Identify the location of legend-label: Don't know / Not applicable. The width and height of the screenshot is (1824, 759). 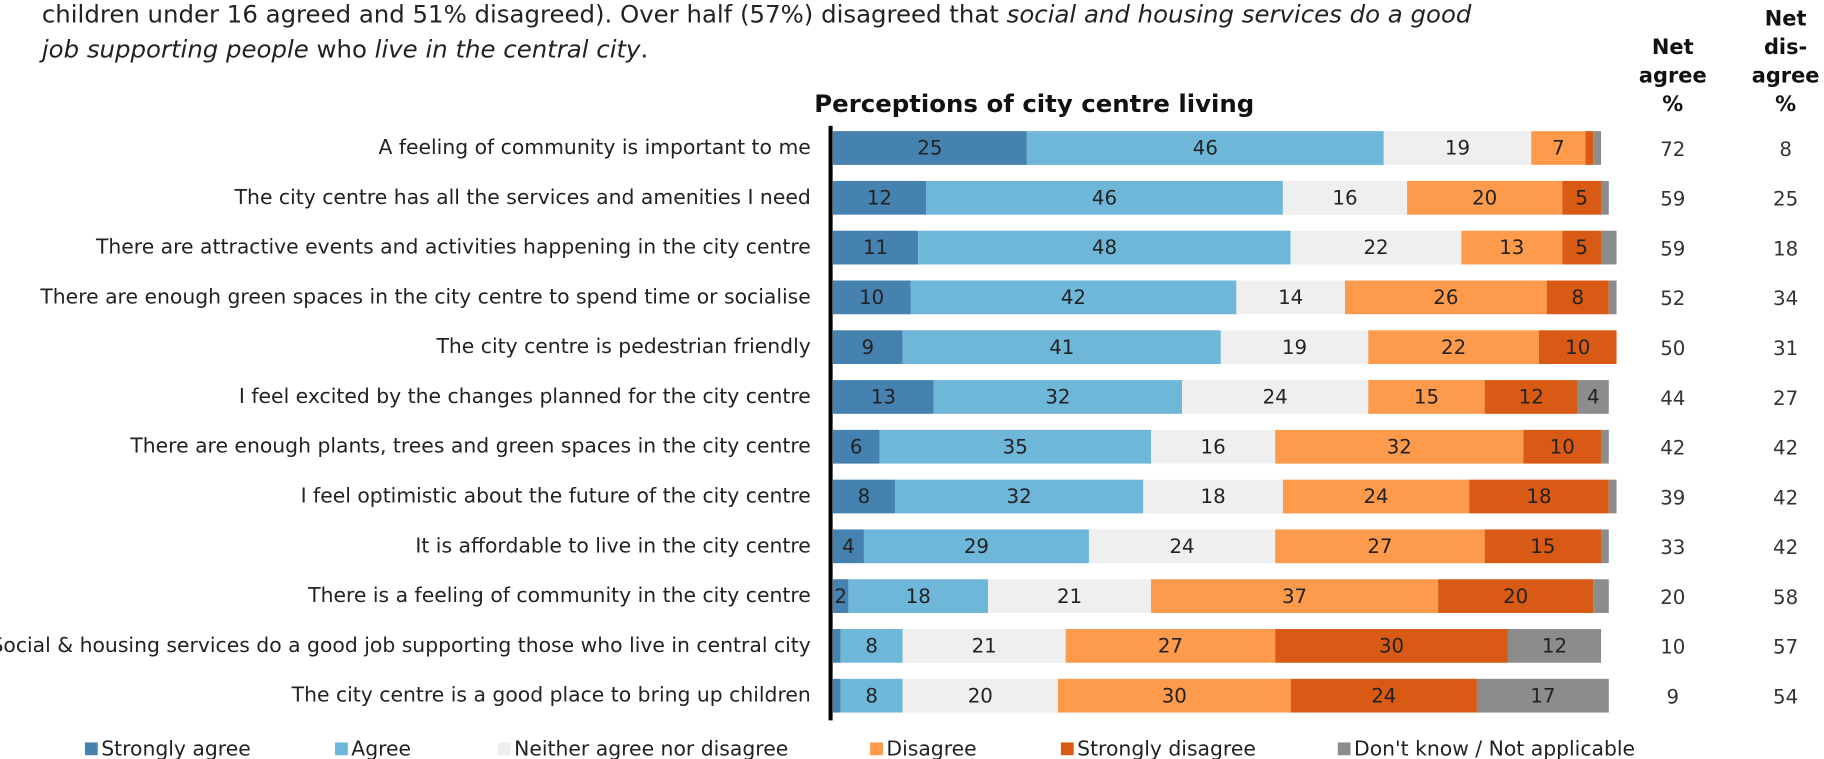
(1494, 747).